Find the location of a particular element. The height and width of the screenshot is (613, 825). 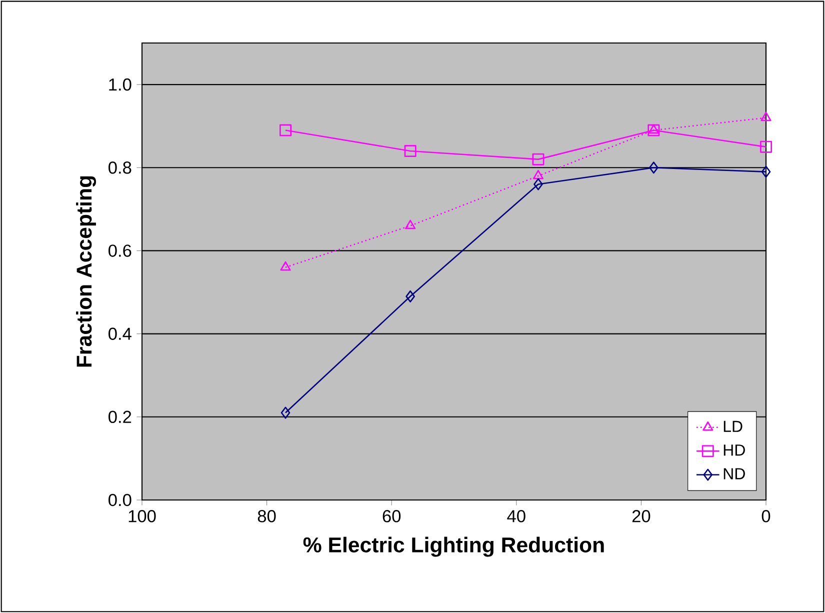

x-tick-label: 40 is located at coordinates (516, 516).